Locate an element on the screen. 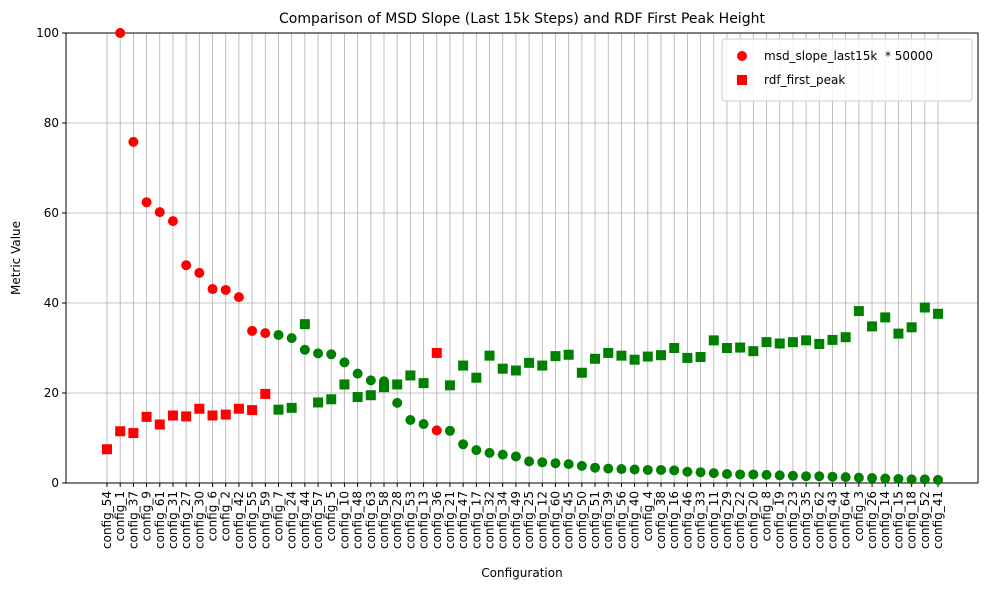 The width and height of the screenshot is (989, 590). legend-label: rdf_first_peak is located at coordinates (804, 80).